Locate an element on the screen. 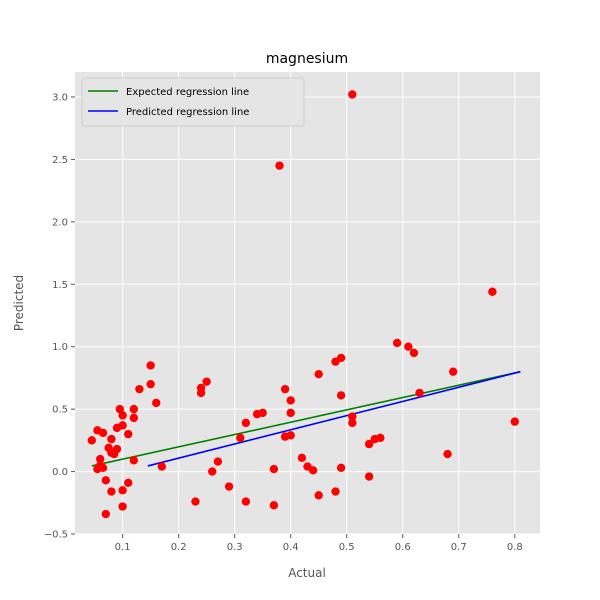 Image resolution: width=600 pixels, height=600 pixels. x-tick-label: 0.5 is located at coordinates (347, 547).